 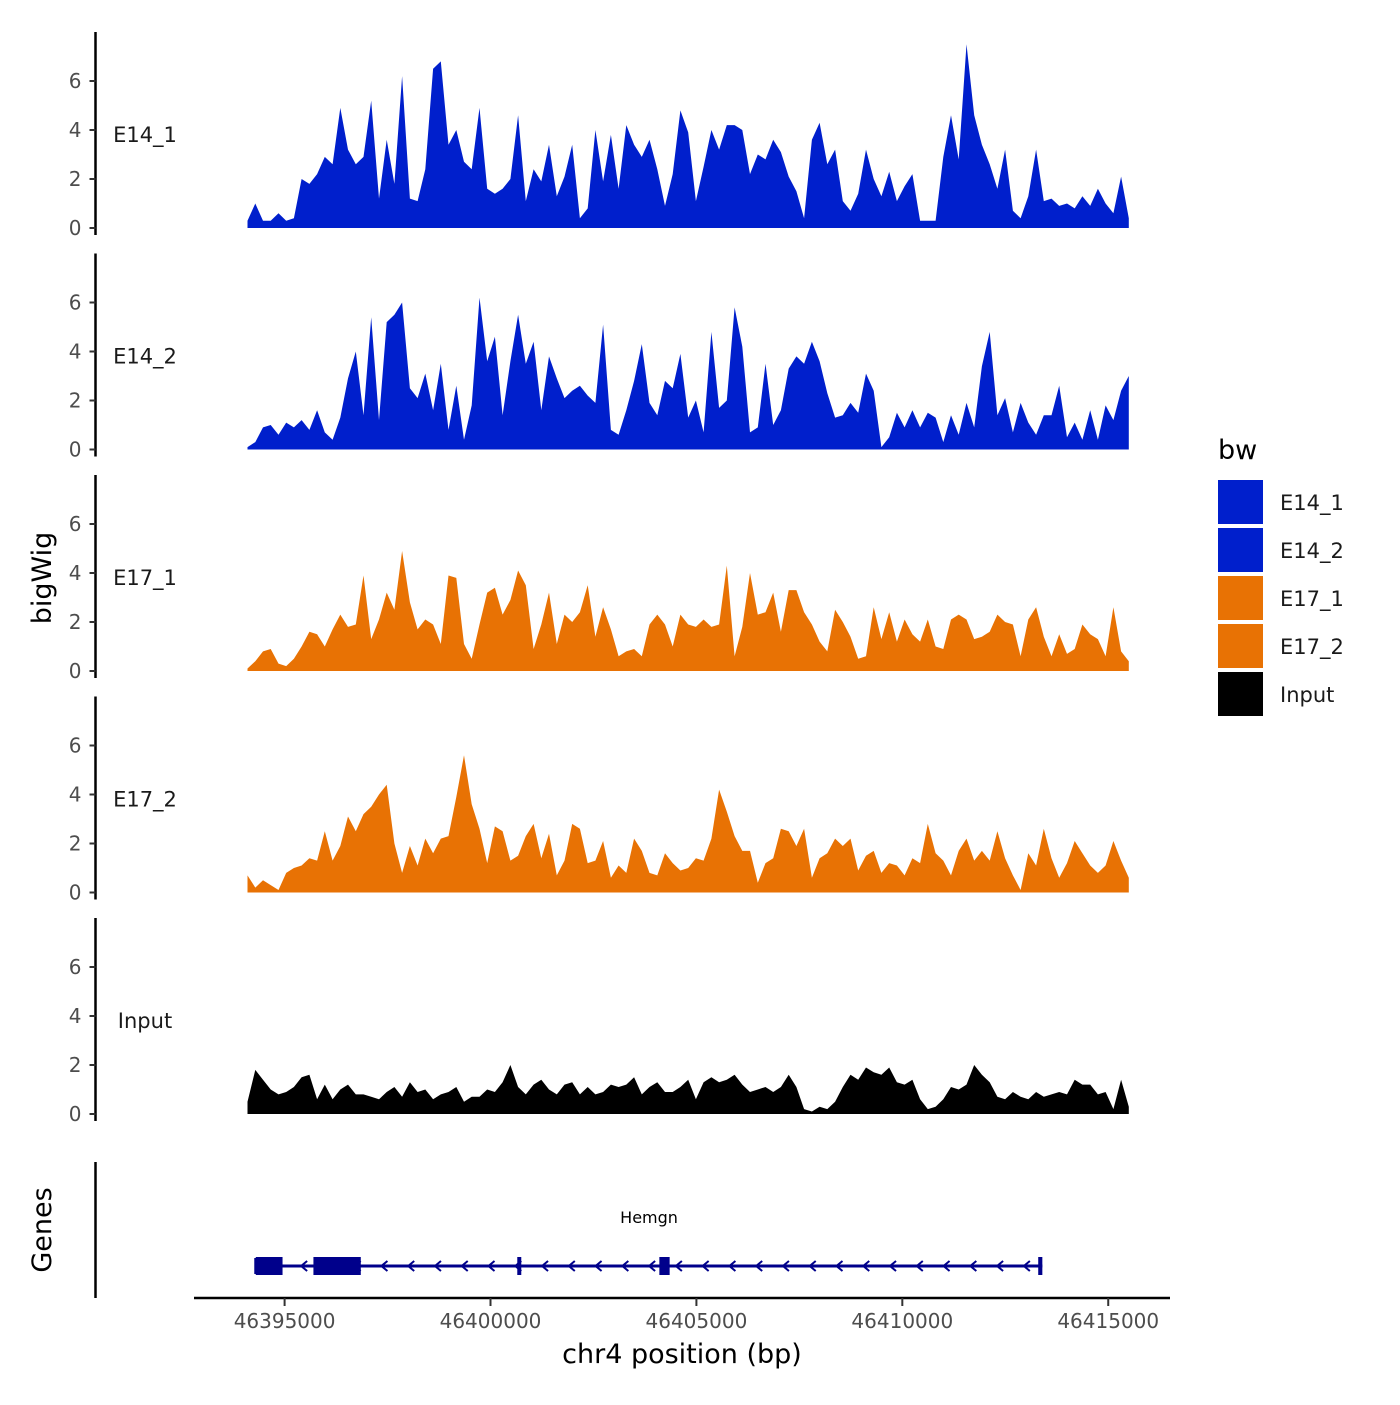 What do you see at coordinates (1108, 1321) in the screenshot?
I see `x-tick-label: 46415000` at bounding box center [1108, 1321].